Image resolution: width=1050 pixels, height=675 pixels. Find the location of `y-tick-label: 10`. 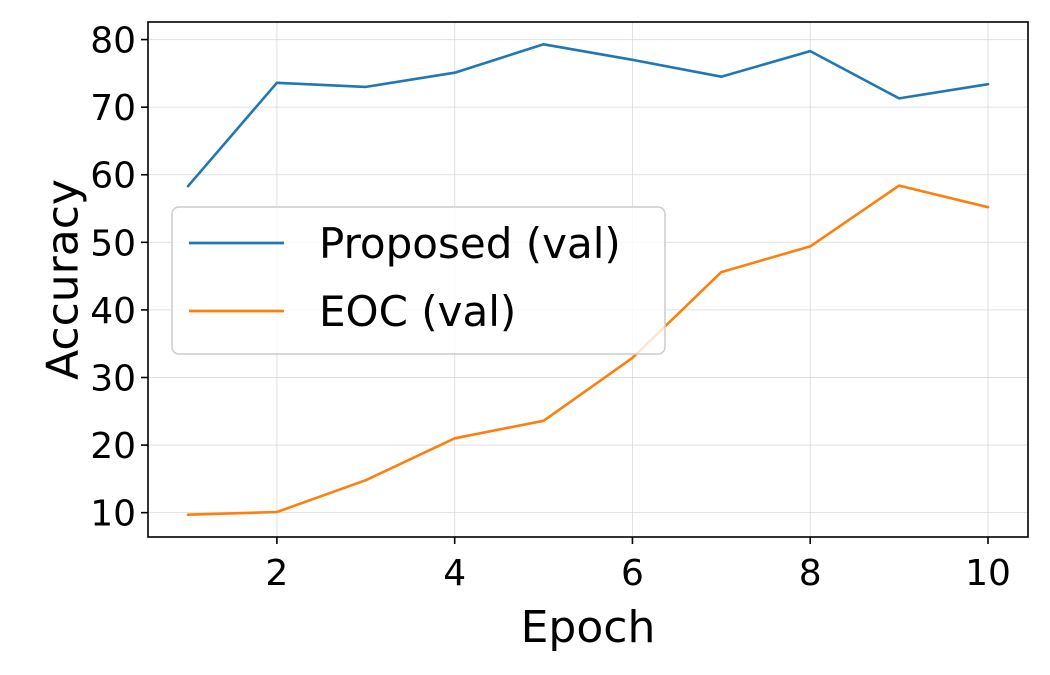

y-tick-label: 10 is located at coordinates (113, 514).